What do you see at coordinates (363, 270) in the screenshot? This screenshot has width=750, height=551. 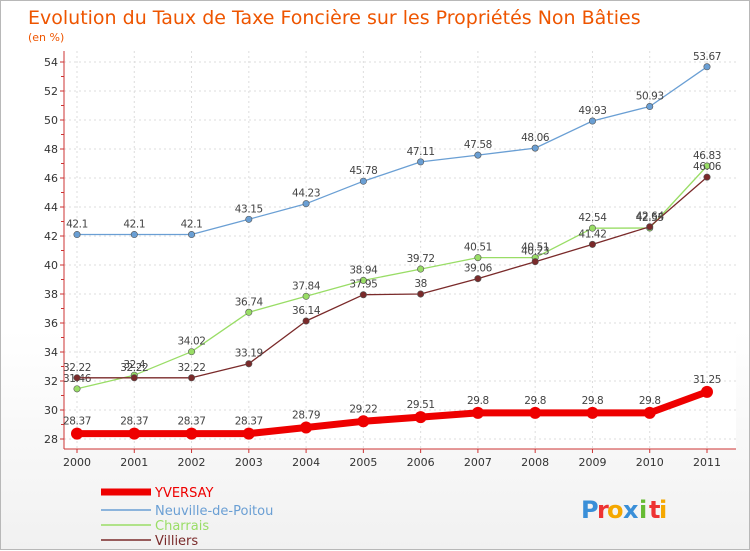 I see `data-label: 38.94` at bounding box center [363, 270].